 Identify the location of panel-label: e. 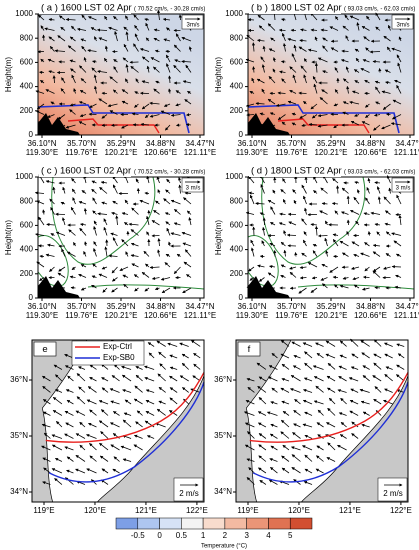
(44, 349).